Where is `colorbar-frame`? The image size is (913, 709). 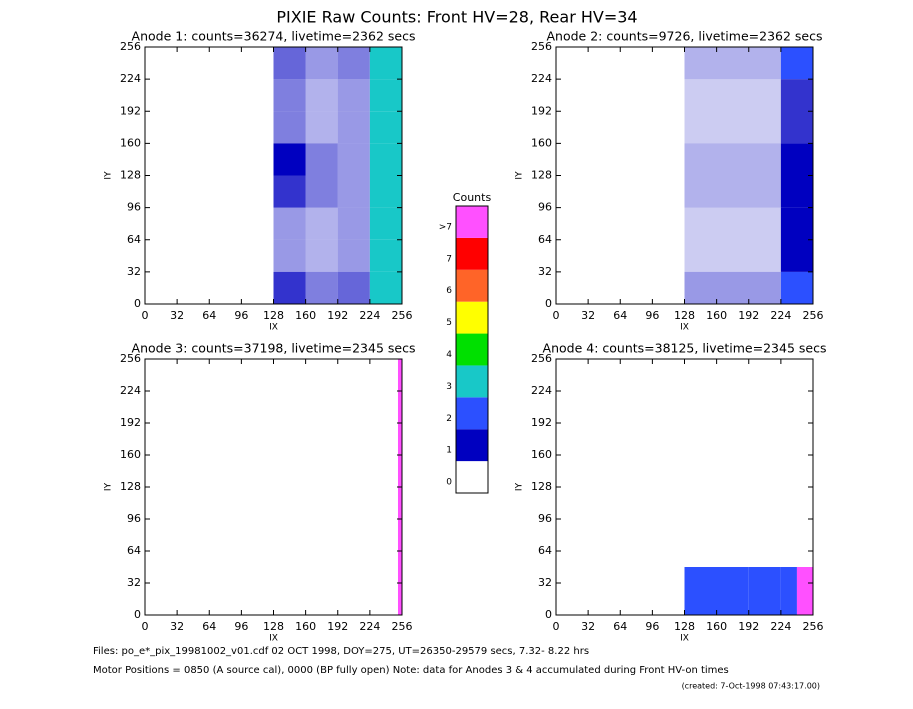
colorbar-frame is located at coordinates (472, 349).